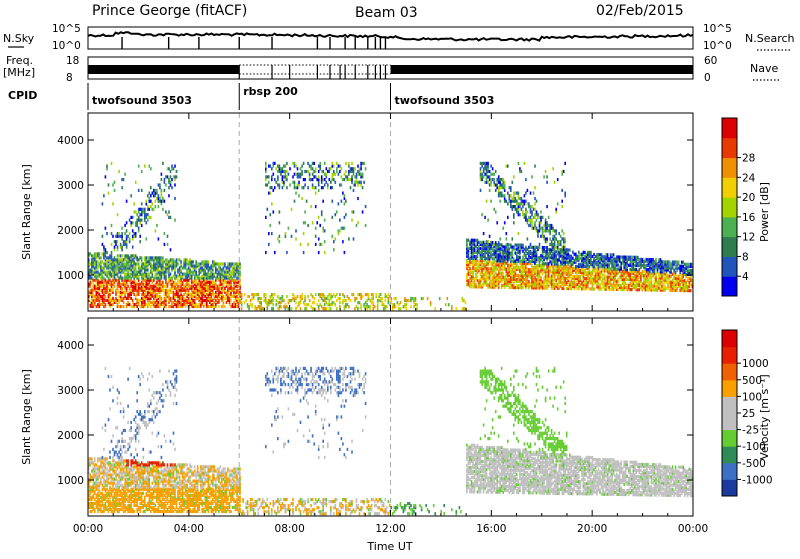 Image resolution: width=800 pixels, height=559 pixels. What do you see at coordinates (274, 211) in the screenshot?
I see `power-cell-2052` at bounding box center [274, 211].